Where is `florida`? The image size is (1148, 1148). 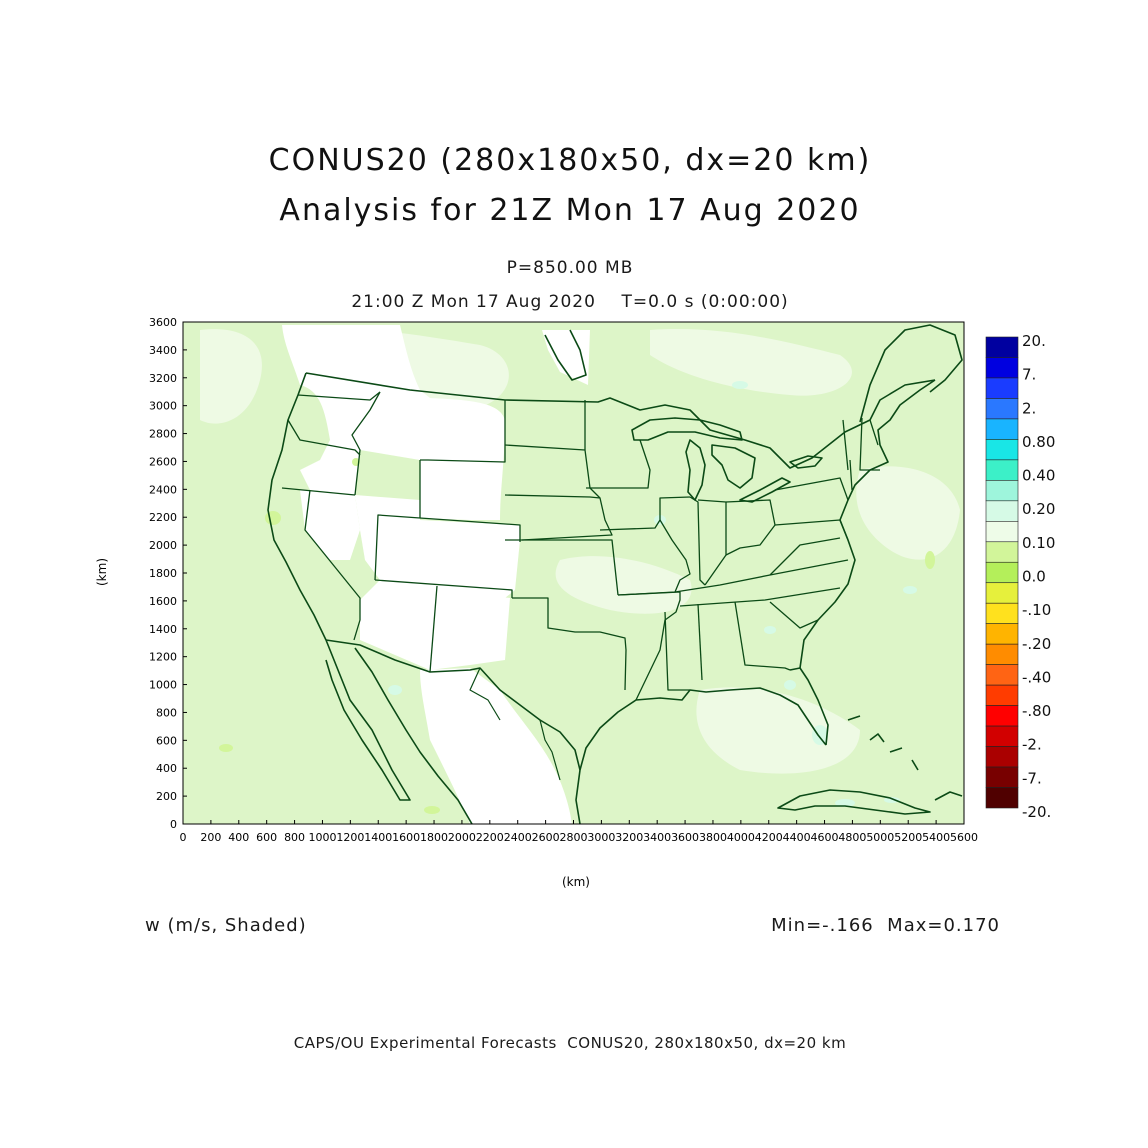
florida is located at coordinates (809, 706).